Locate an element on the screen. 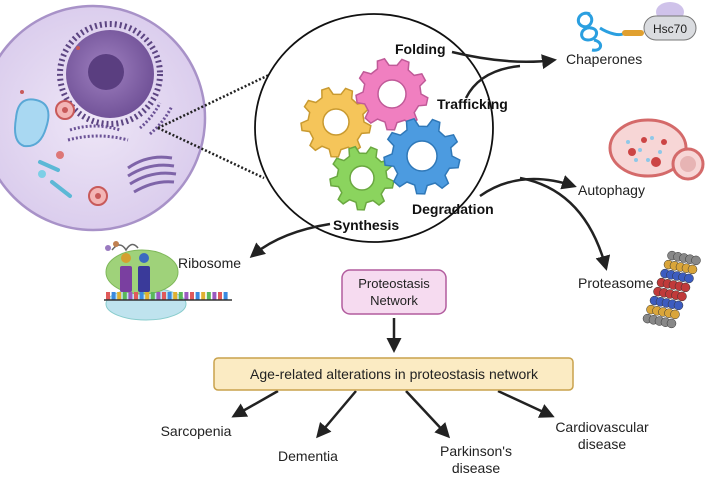  disease-dementia: Dementia is located at coordinates (308, 456).